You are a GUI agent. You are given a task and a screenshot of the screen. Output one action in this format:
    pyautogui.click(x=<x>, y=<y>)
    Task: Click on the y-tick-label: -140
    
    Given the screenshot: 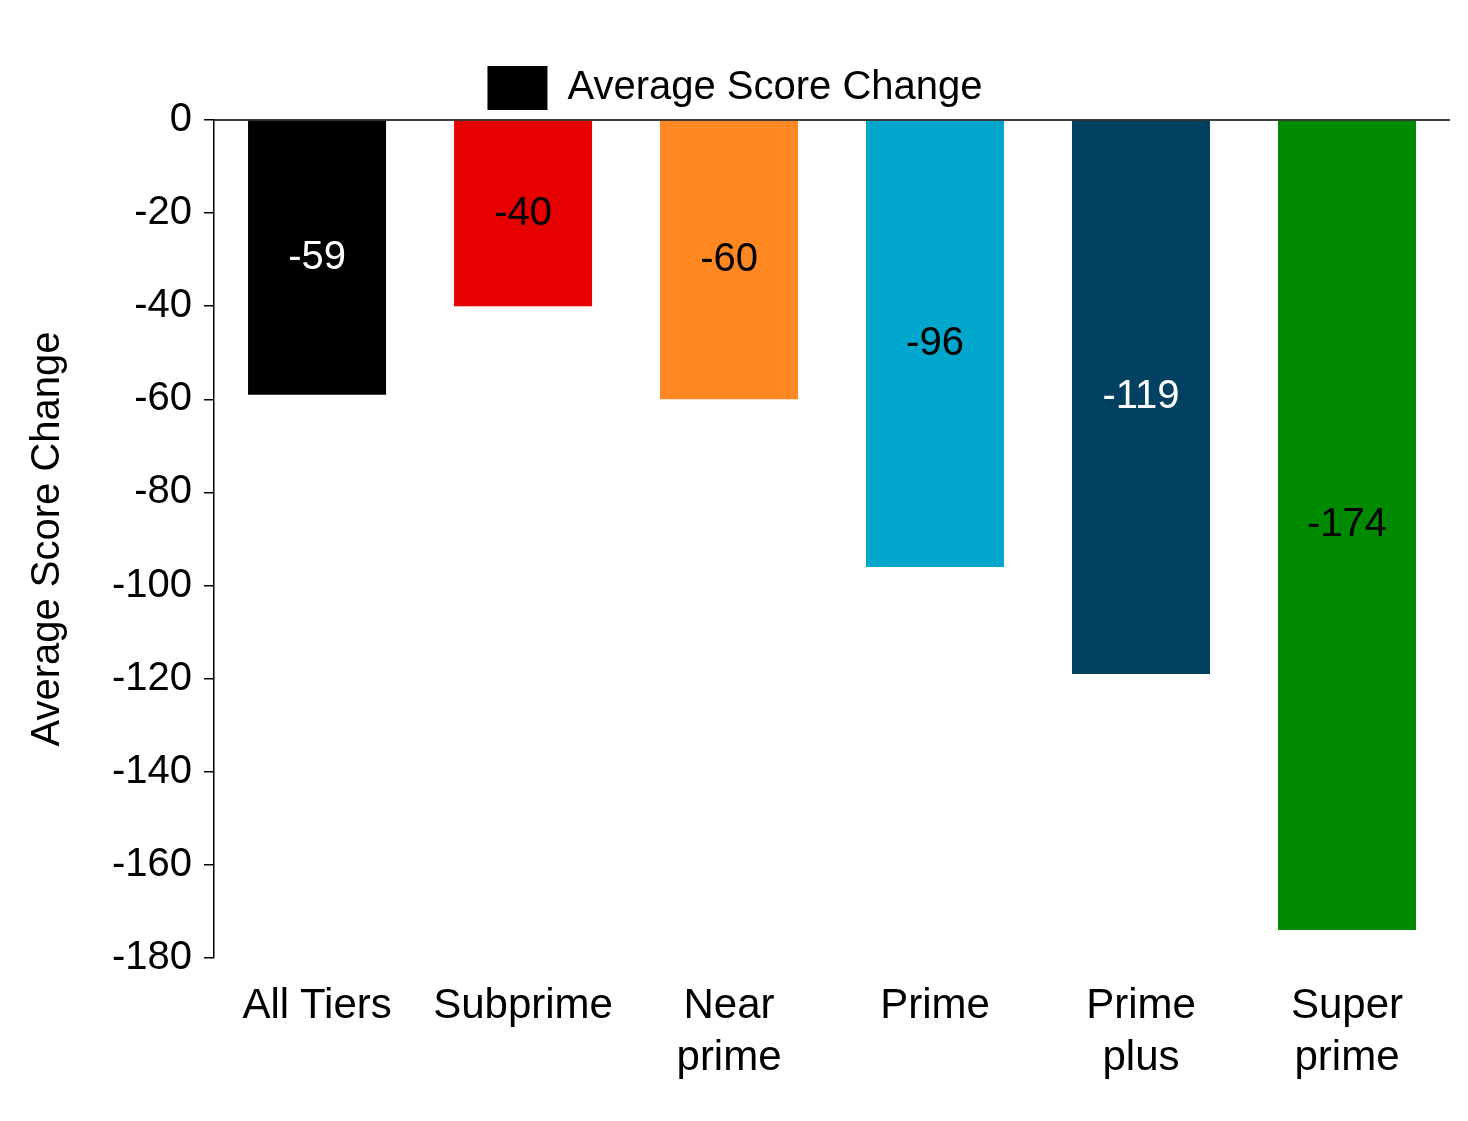 What is the action you would take?
    pyautogui.click(x=152, y=768)
    